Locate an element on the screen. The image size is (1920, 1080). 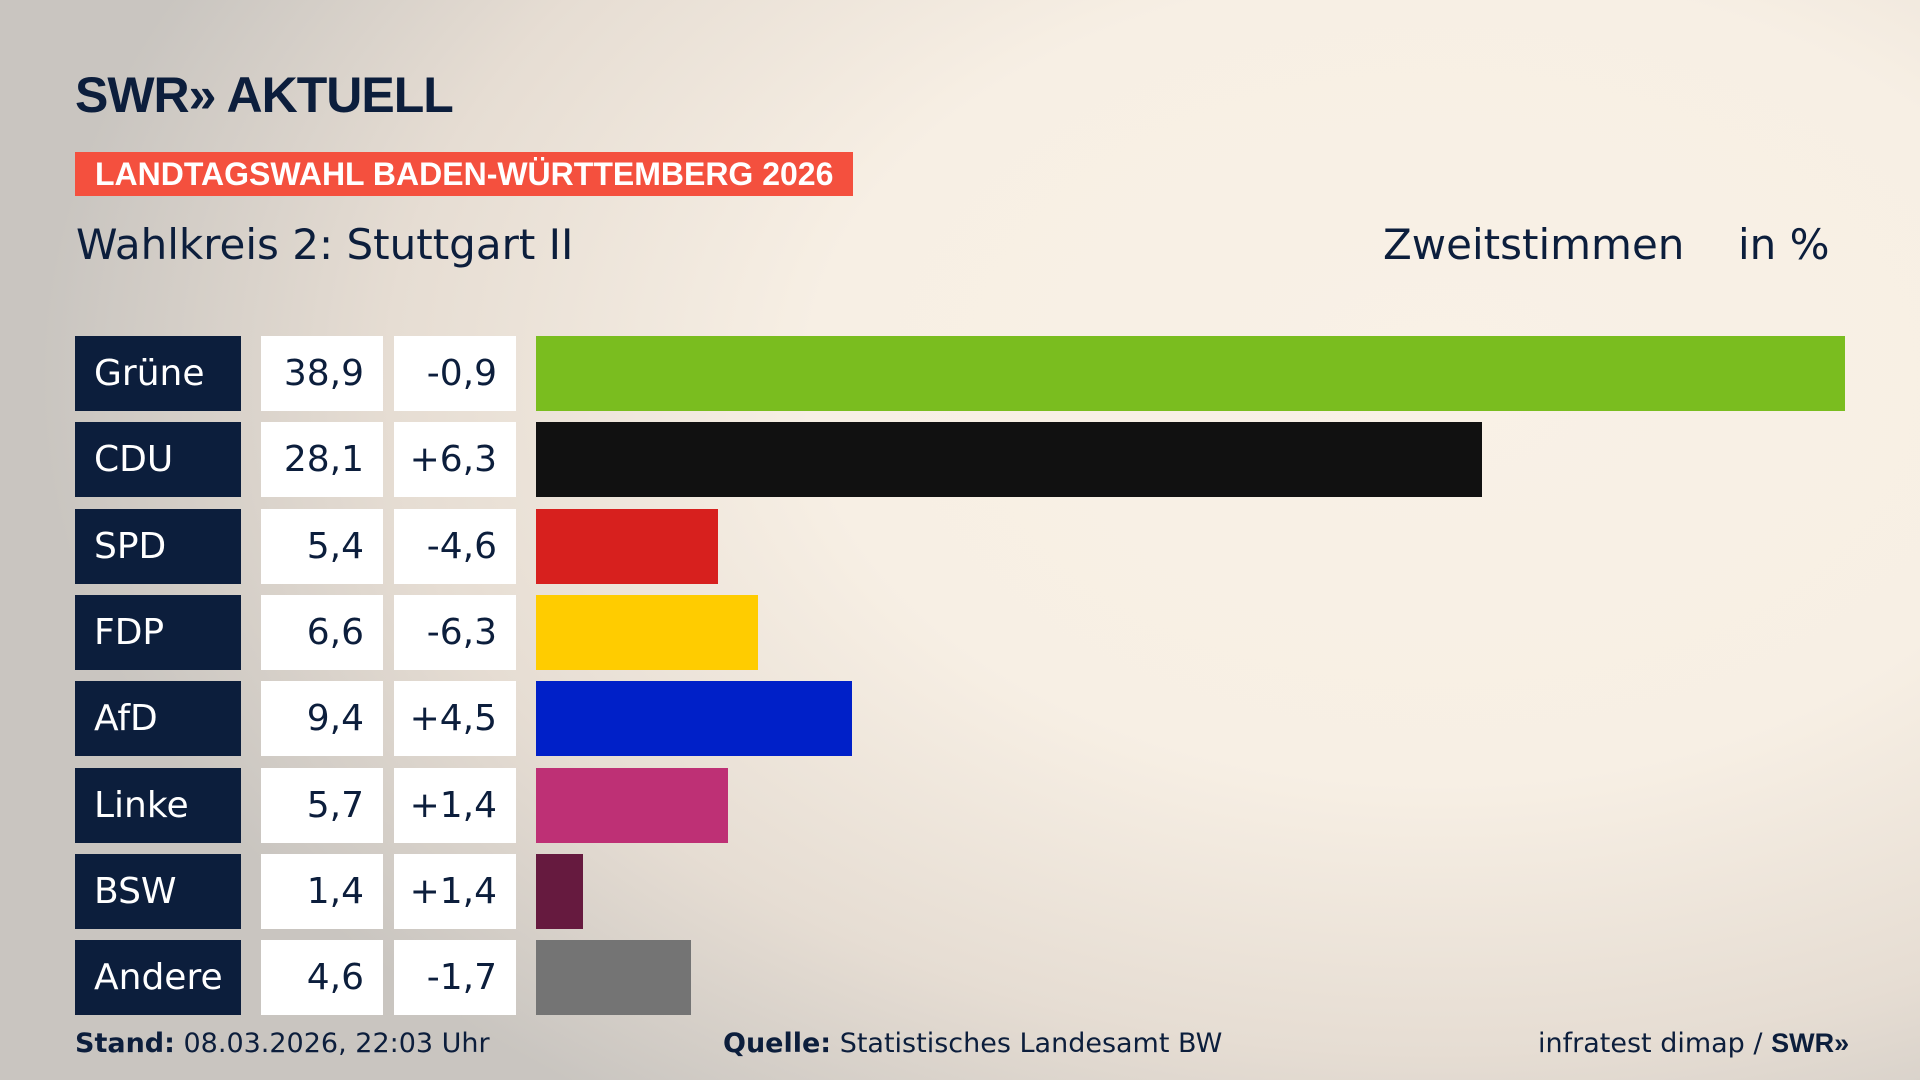
party-label: BSW is located at coordinates (158, 891).